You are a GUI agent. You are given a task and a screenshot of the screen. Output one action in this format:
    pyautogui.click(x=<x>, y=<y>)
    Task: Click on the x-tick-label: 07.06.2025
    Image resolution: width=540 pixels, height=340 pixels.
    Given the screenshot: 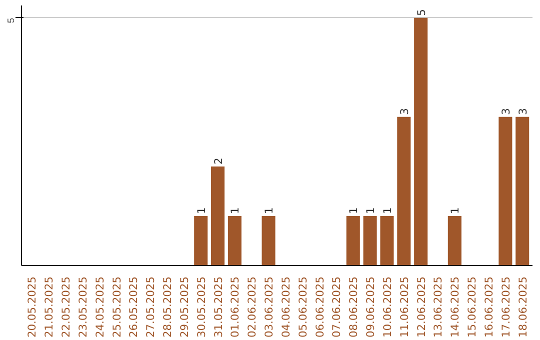 What is the action you would take?
    pyautogui.click(x=337, y=307)
    